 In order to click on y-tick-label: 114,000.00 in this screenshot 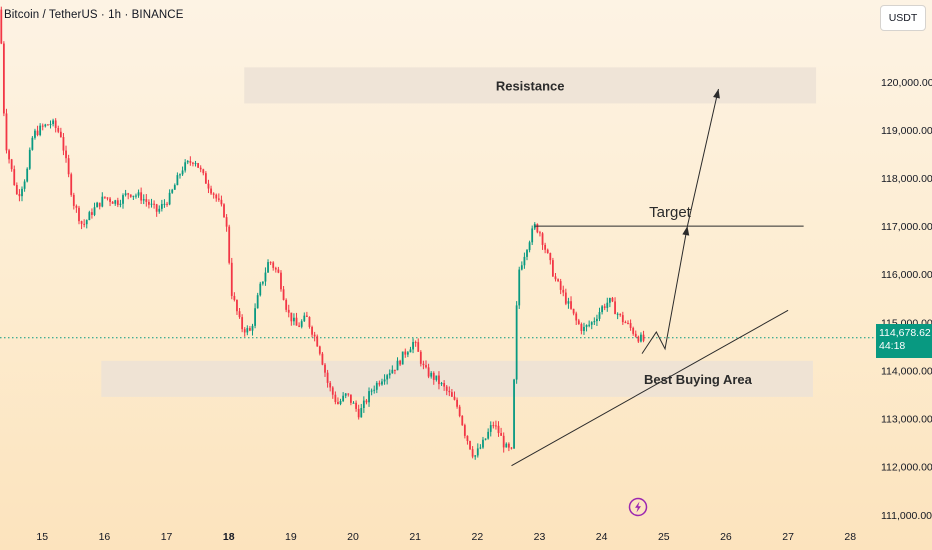, I will do `click(906, 371)`.